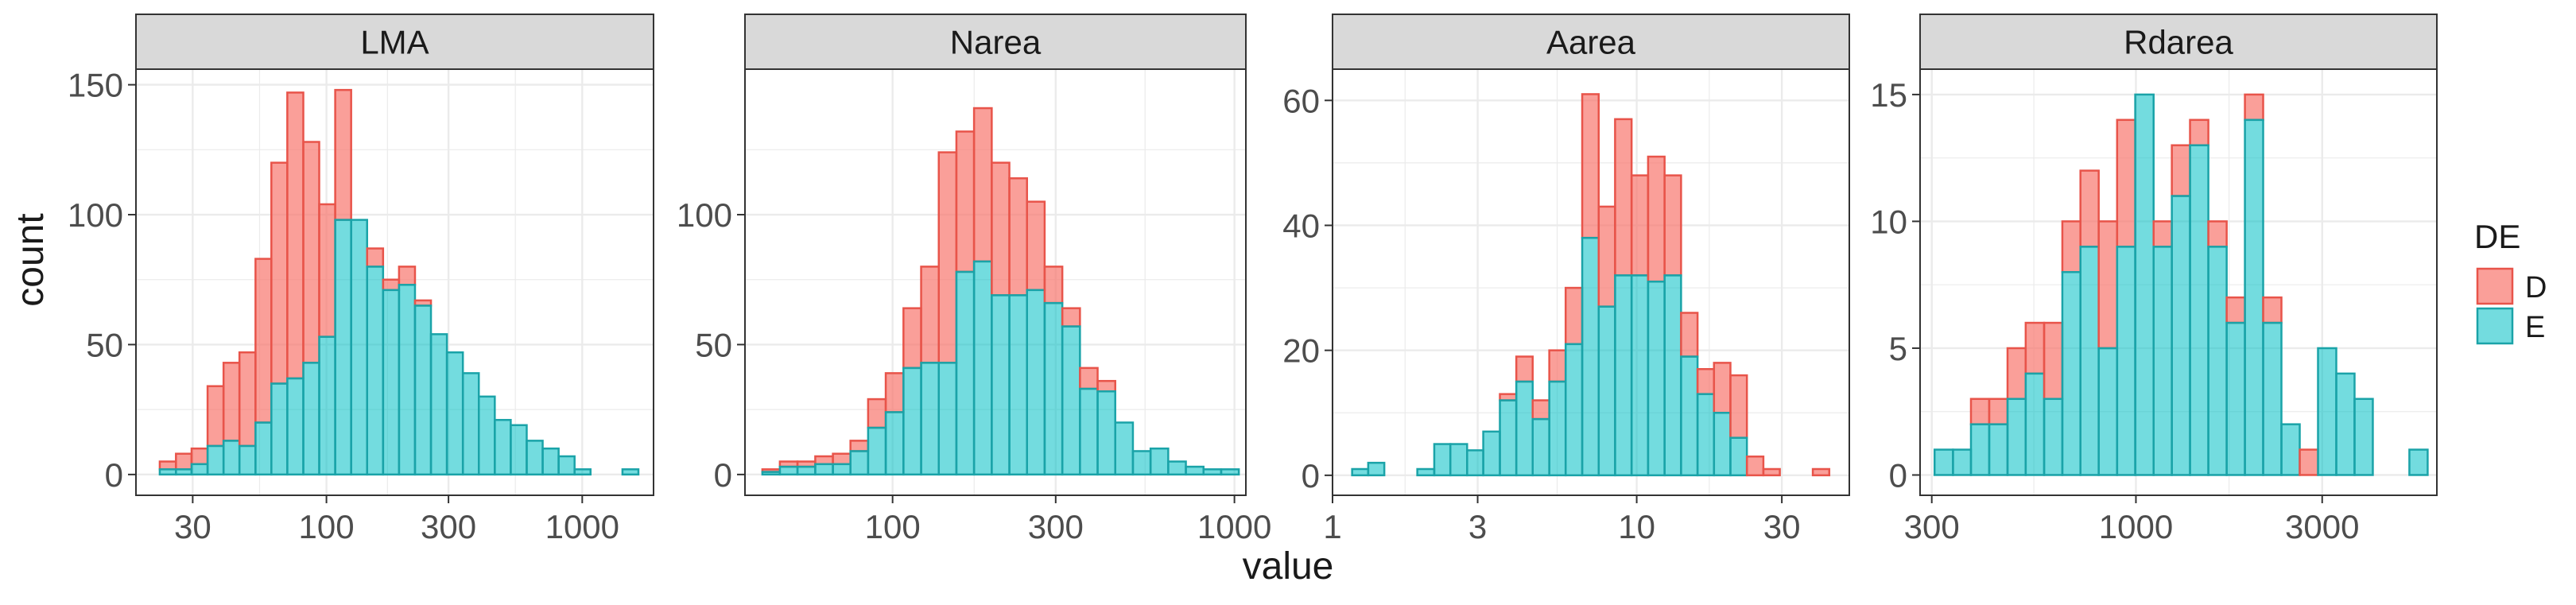 The height and width of the screenshot is (605, 2576). I want to click on y-tick-label: 40, so click(1301, 225).